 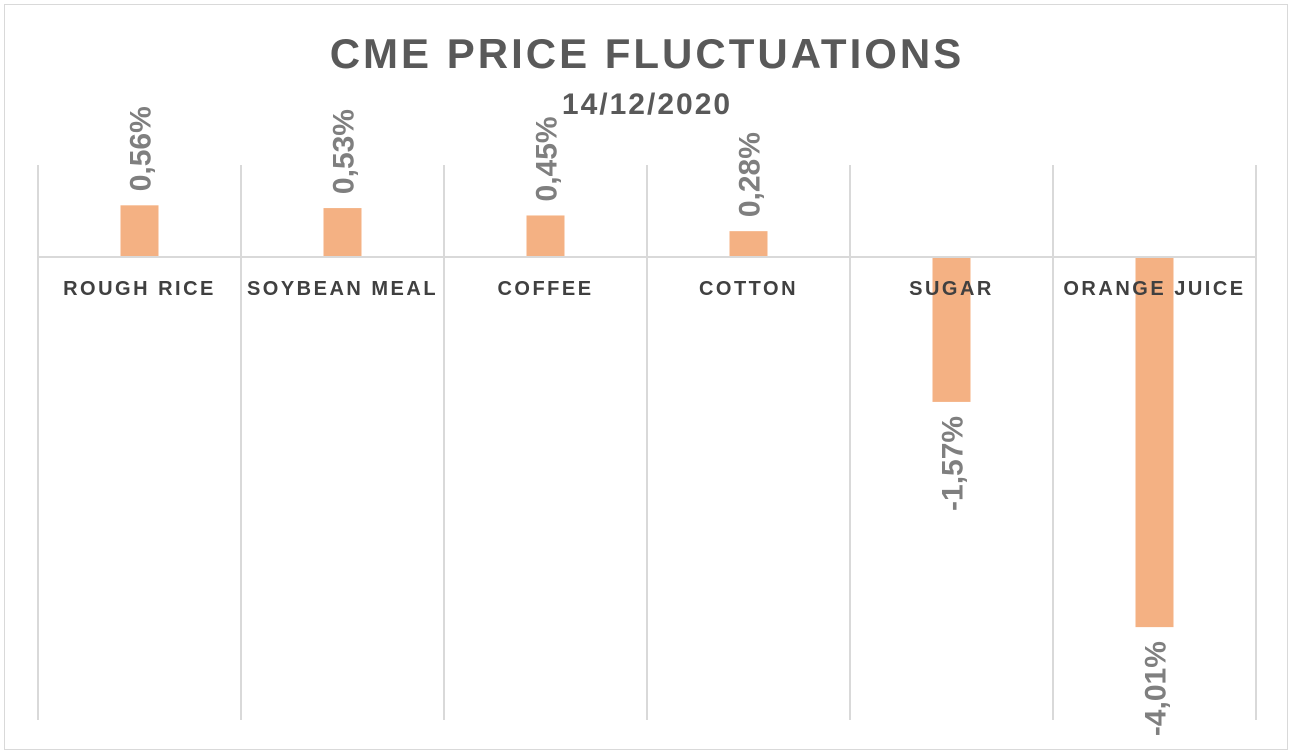 I want to click on data-label: 0,45%, so click(x=547, y=158).